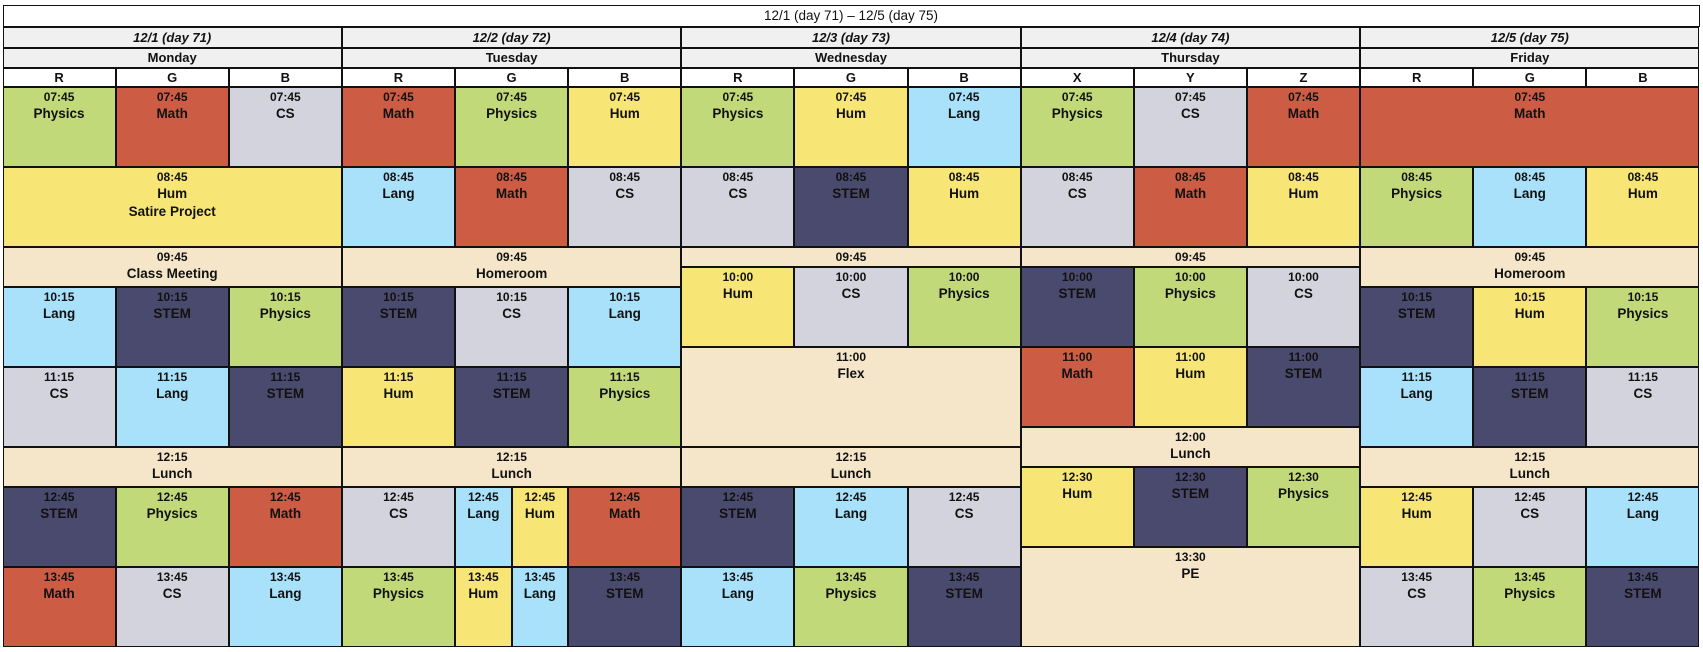 This screenshot has width=1703, height=652. What do you see at coordinates (1190, 506) in the screenshot?
I see `schedule-block-class: 12:30 STEM` at bounding box center [1190, 506].